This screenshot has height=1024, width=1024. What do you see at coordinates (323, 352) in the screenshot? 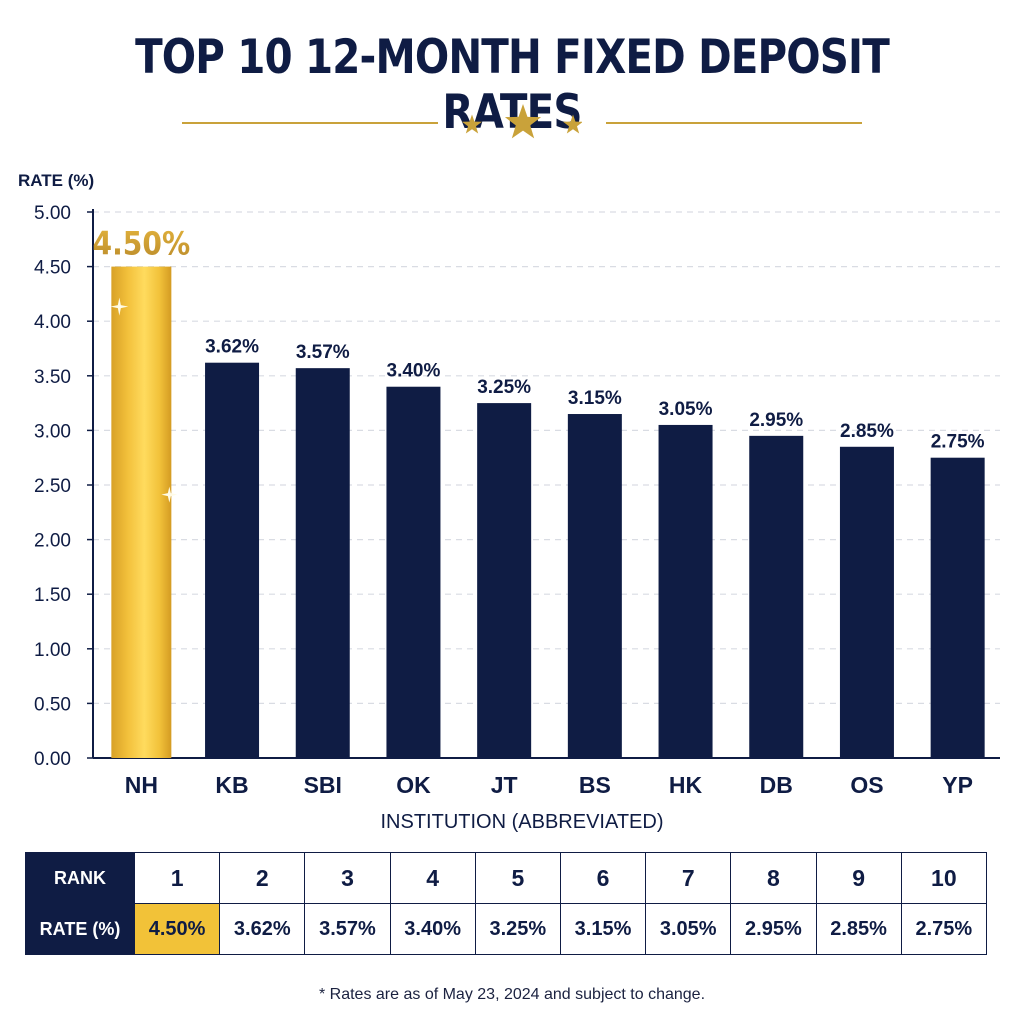
I see `data-label: 3.57%` at bounding box center [323, 352].